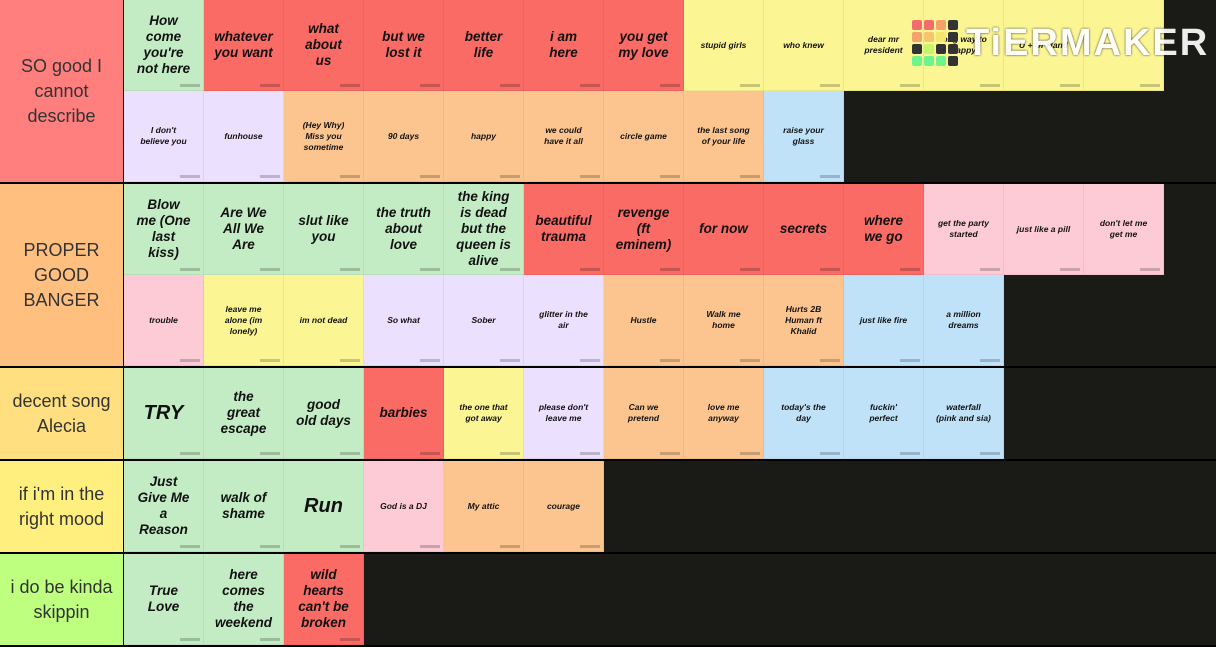 This screenshot has height=647, width=1216. What do you see at coordinates (884, 45) in the screenshot?
I see `tier-item: dear mr president` at bounding box center [884, 45].